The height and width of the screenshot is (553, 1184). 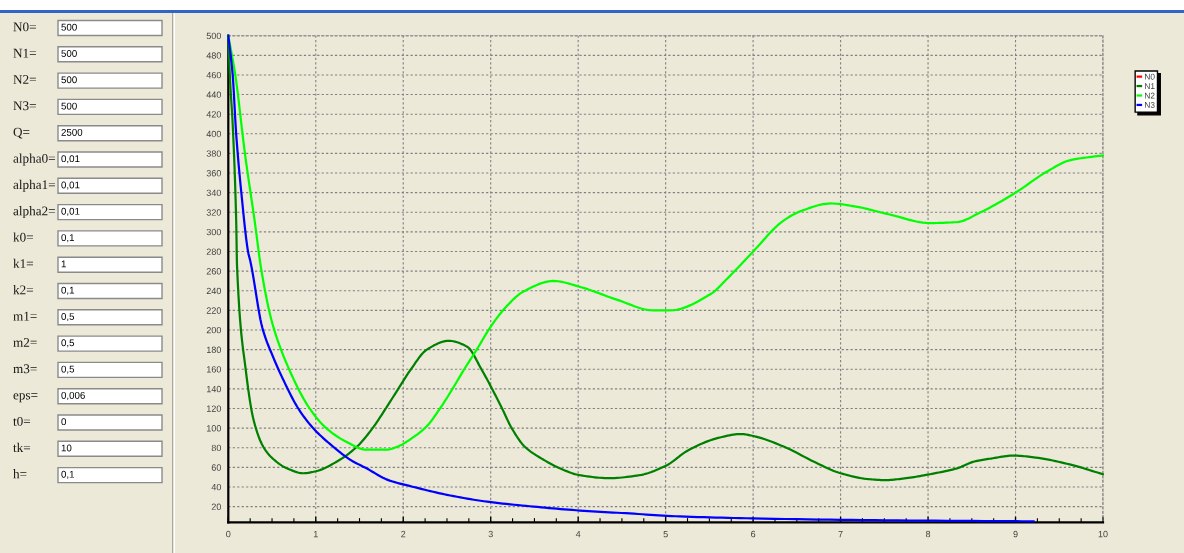 I want to click on legend-label: N3, so click(x=1150, y=105).